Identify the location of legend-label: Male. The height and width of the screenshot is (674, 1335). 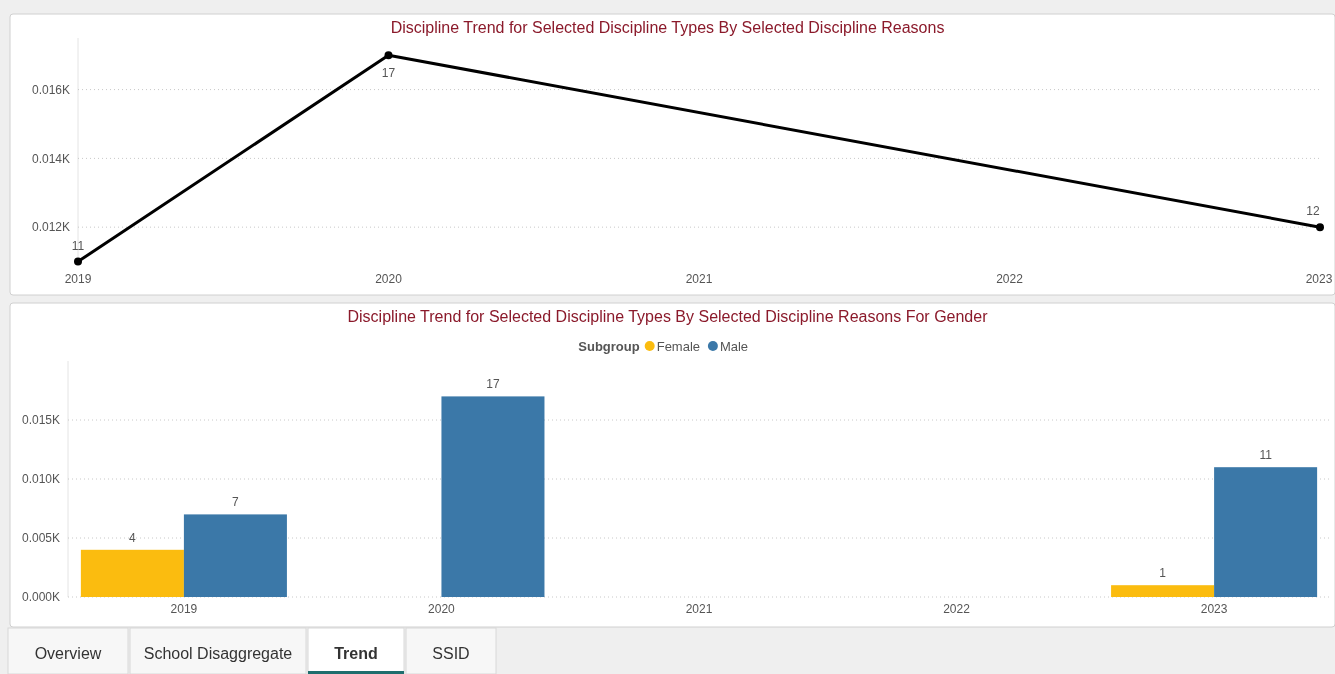
(734, 346).